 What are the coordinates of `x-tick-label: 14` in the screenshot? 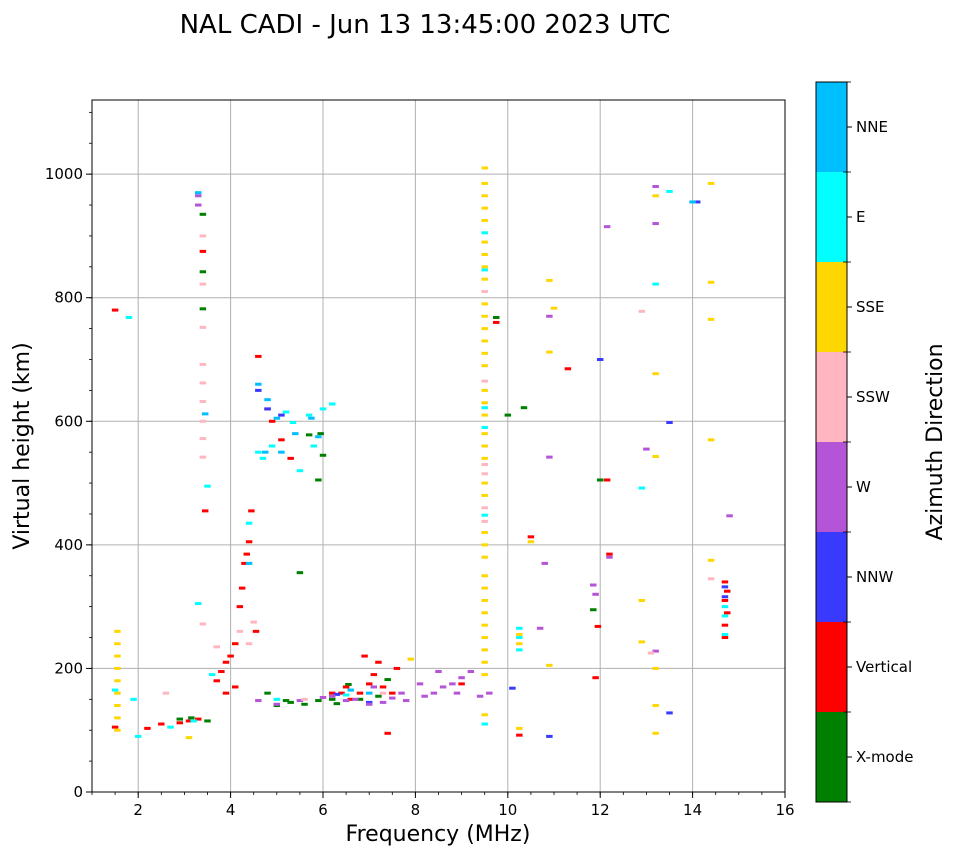 It's located at (692, 810).